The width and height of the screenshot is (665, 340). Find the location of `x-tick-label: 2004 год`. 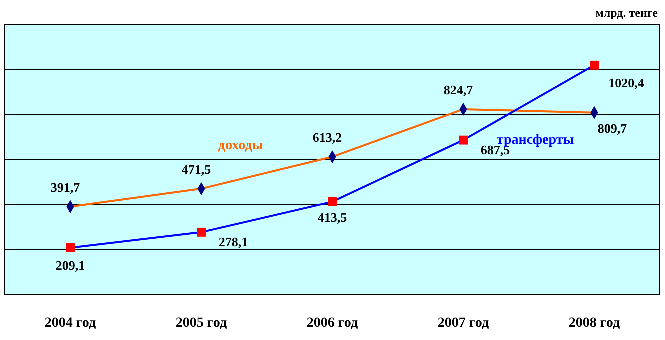

x-tick-label: 2004 год is located at coordinates (70, 323).